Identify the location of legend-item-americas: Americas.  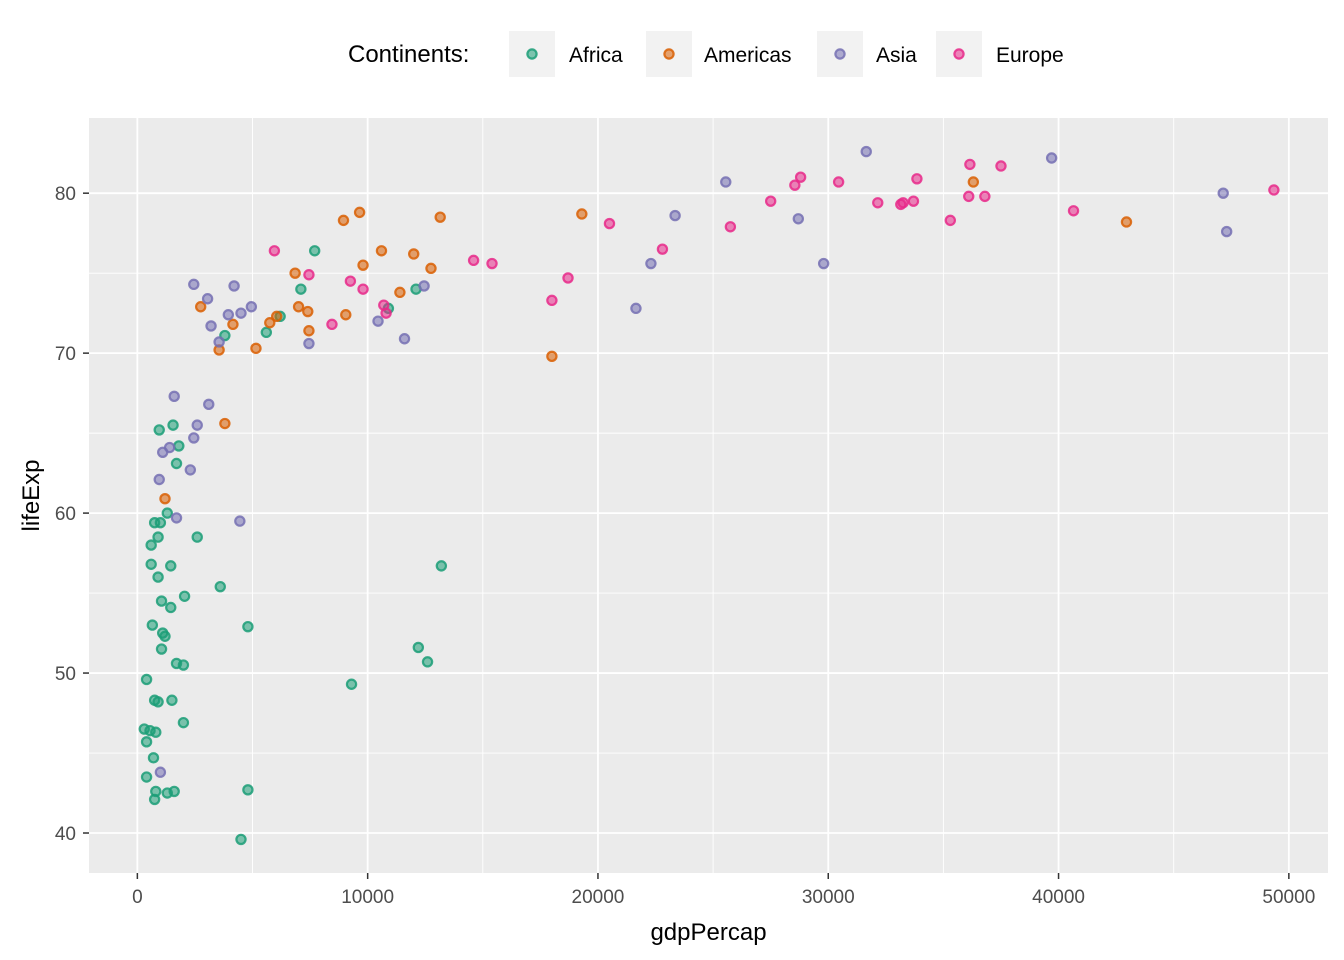
(719, 54).